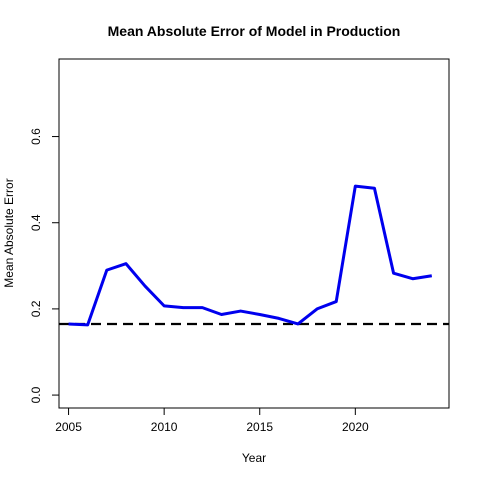  I want to click on x-tick-label: 2020, so click(355, 427).